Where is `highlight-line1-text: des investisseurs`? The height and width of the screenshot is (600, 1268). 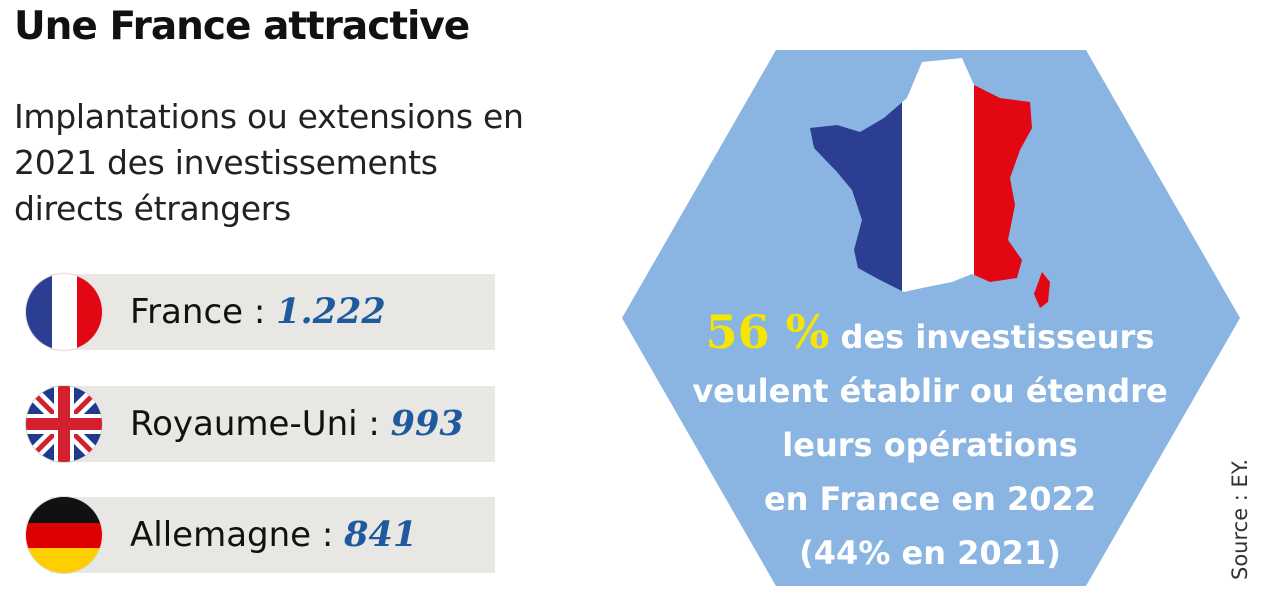 highlight-line1-text: des investisseurs is located at coordinates (992, 337).